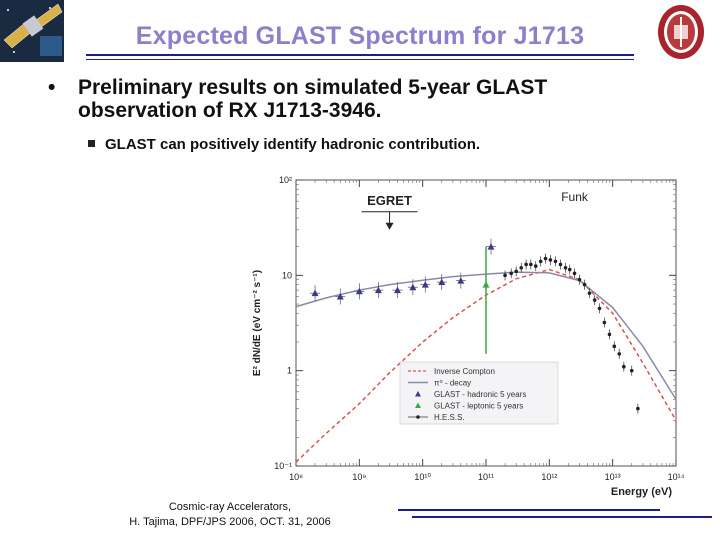  Describe the element at coordinates (422, 477) in the screenshot. I see `x-tick-label: 10¹⁰` at that location.